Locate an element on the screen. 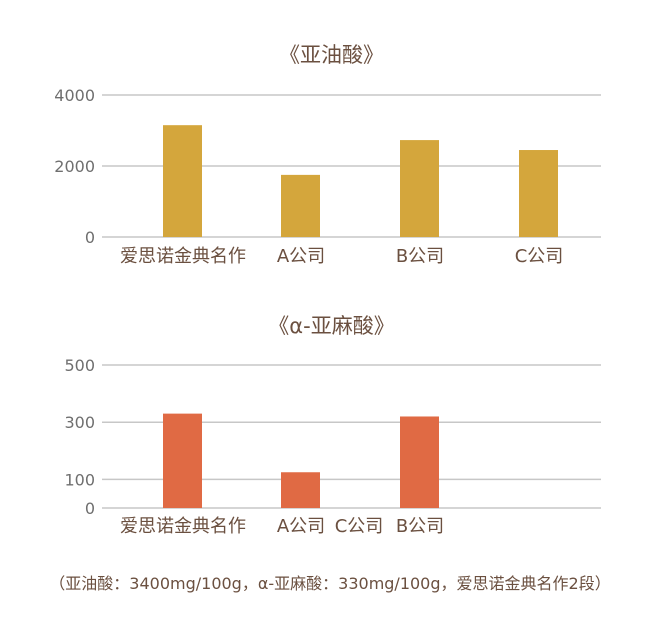  chart2-ytick-0: 0 is located at coordinates (90, 508).